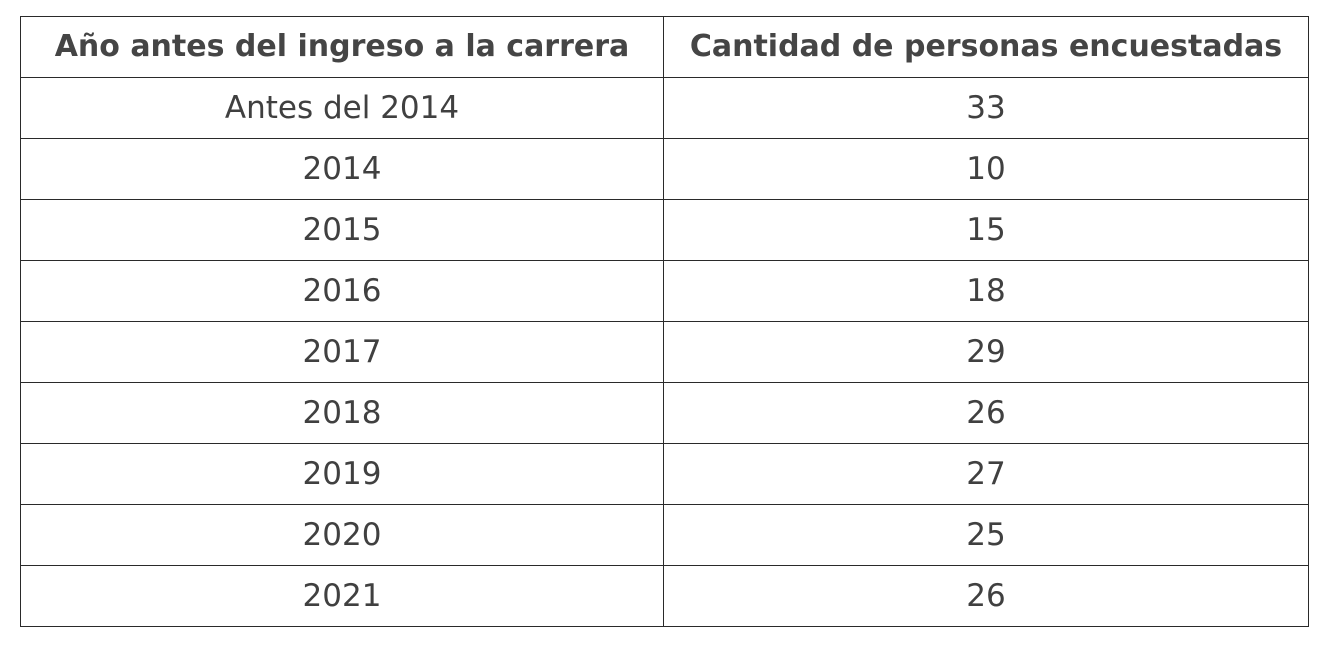  Describe the element at coordinates (986, 108) in the screenshot. I see `cell-count: 33` at that location.